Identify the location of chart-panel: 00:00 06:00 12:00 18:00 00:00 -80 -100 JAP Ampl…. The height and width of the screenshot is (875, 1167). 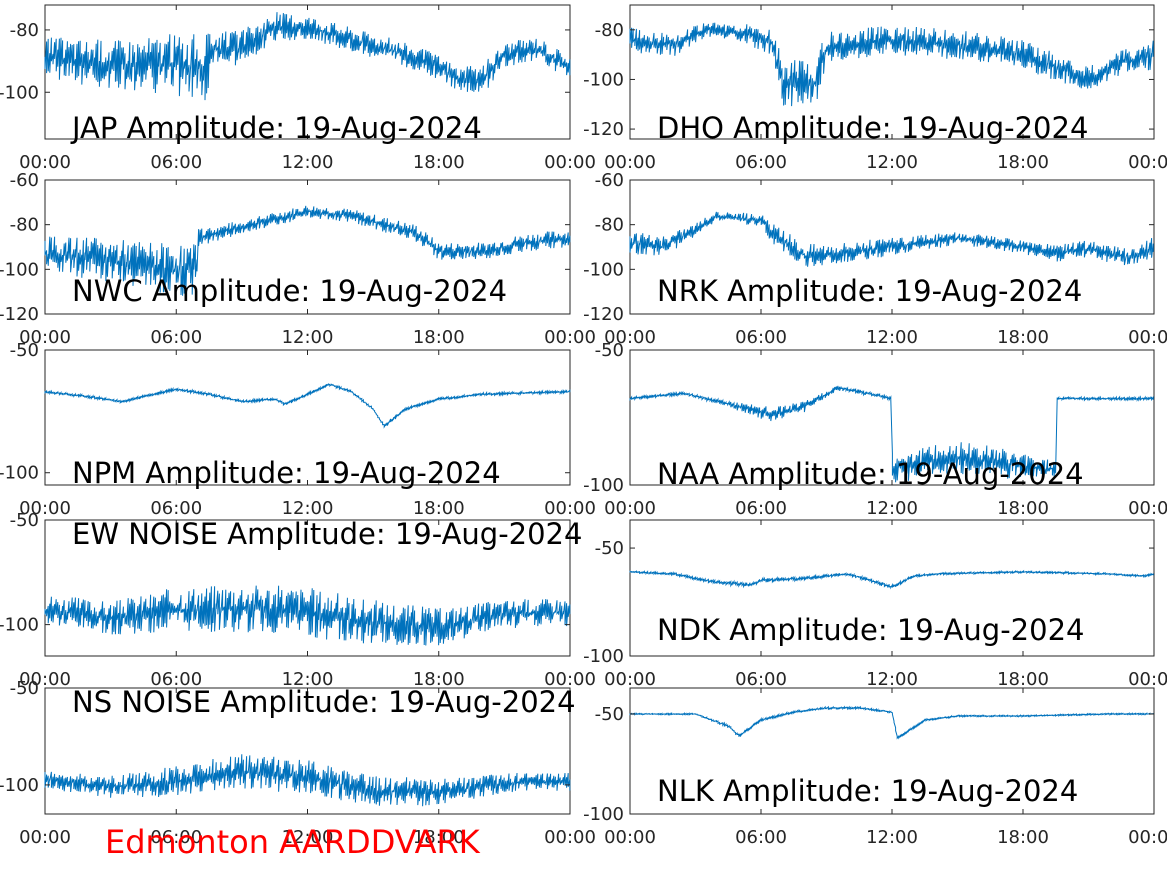
(298, 88).